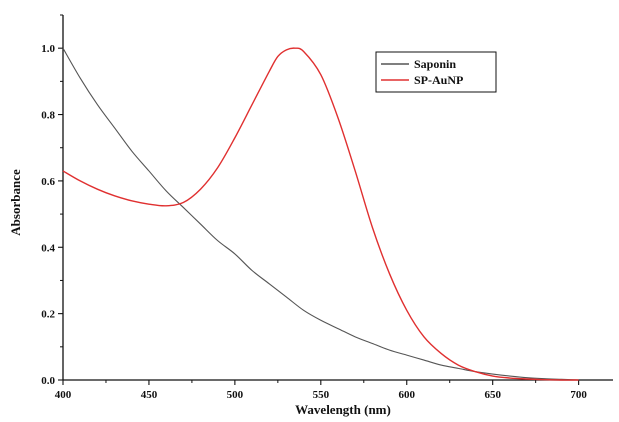 The height and width of the screenshot is (422, 619). I want to click on x-tick-label: 450, so click(149, 395).